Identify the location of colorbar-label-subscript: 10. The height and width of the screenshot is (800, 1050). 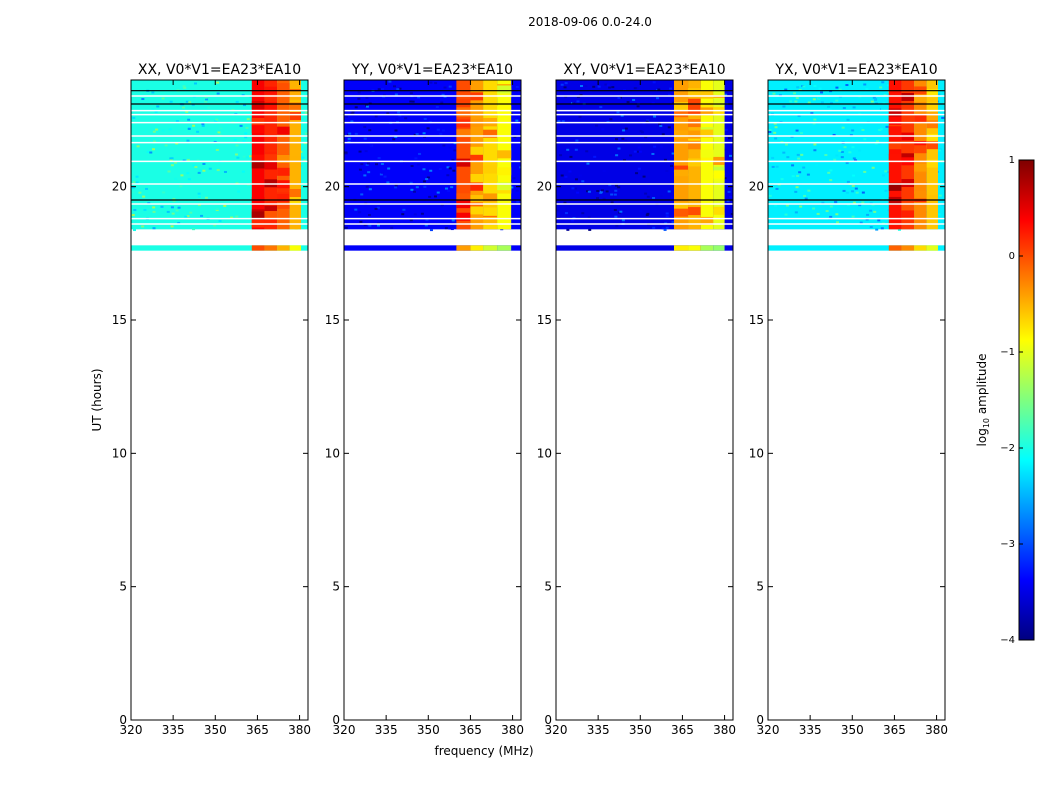
(986, 423).